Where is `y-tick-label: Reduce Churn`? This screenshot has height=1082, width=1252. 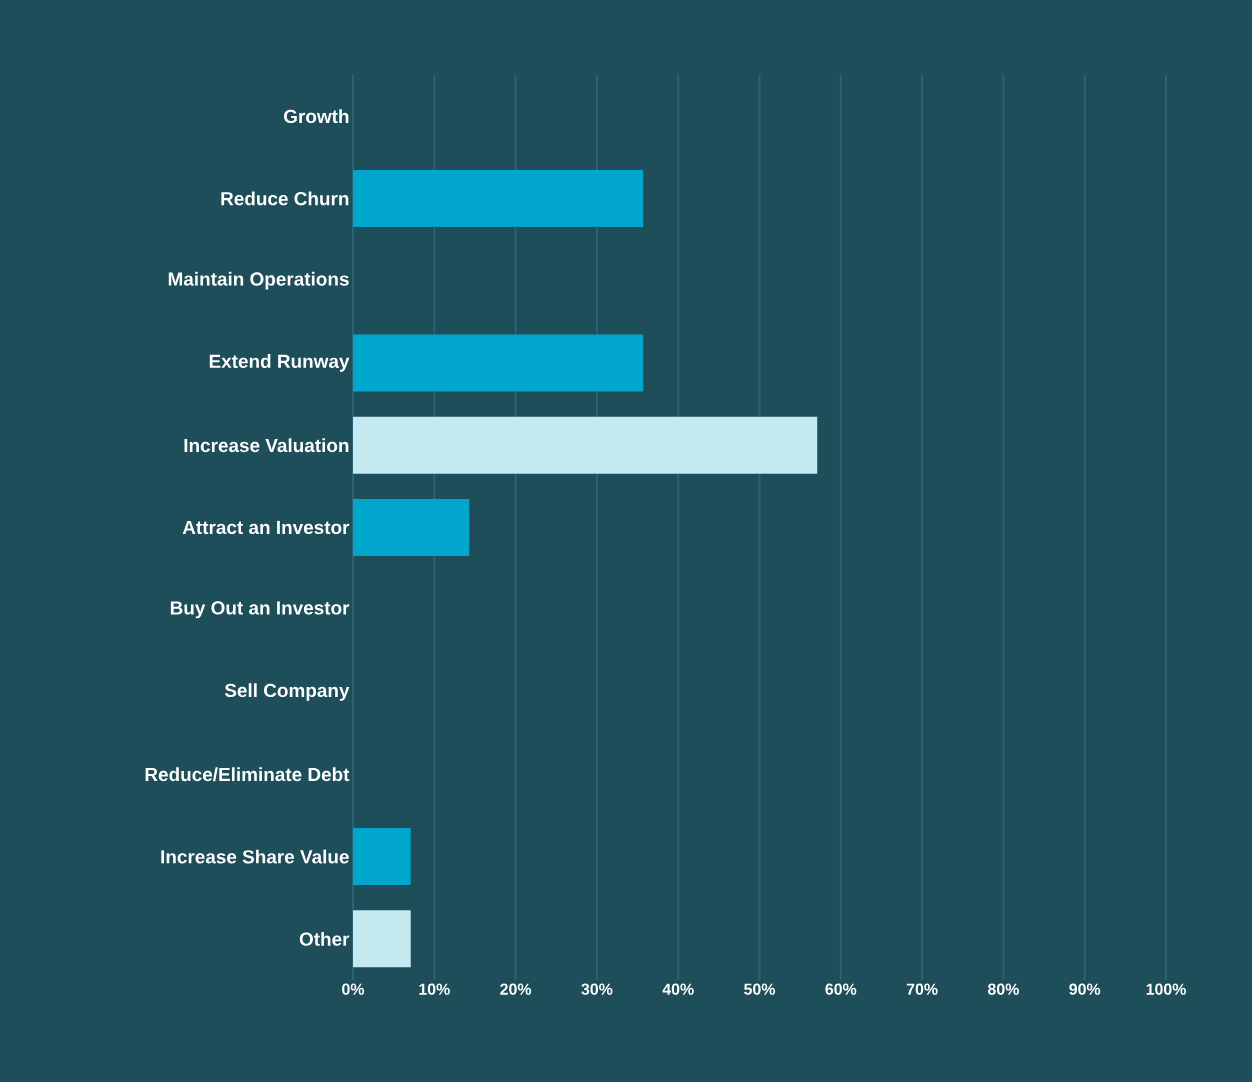
y-tick-label: Reduce Churn is located at coordinates (285, 198).